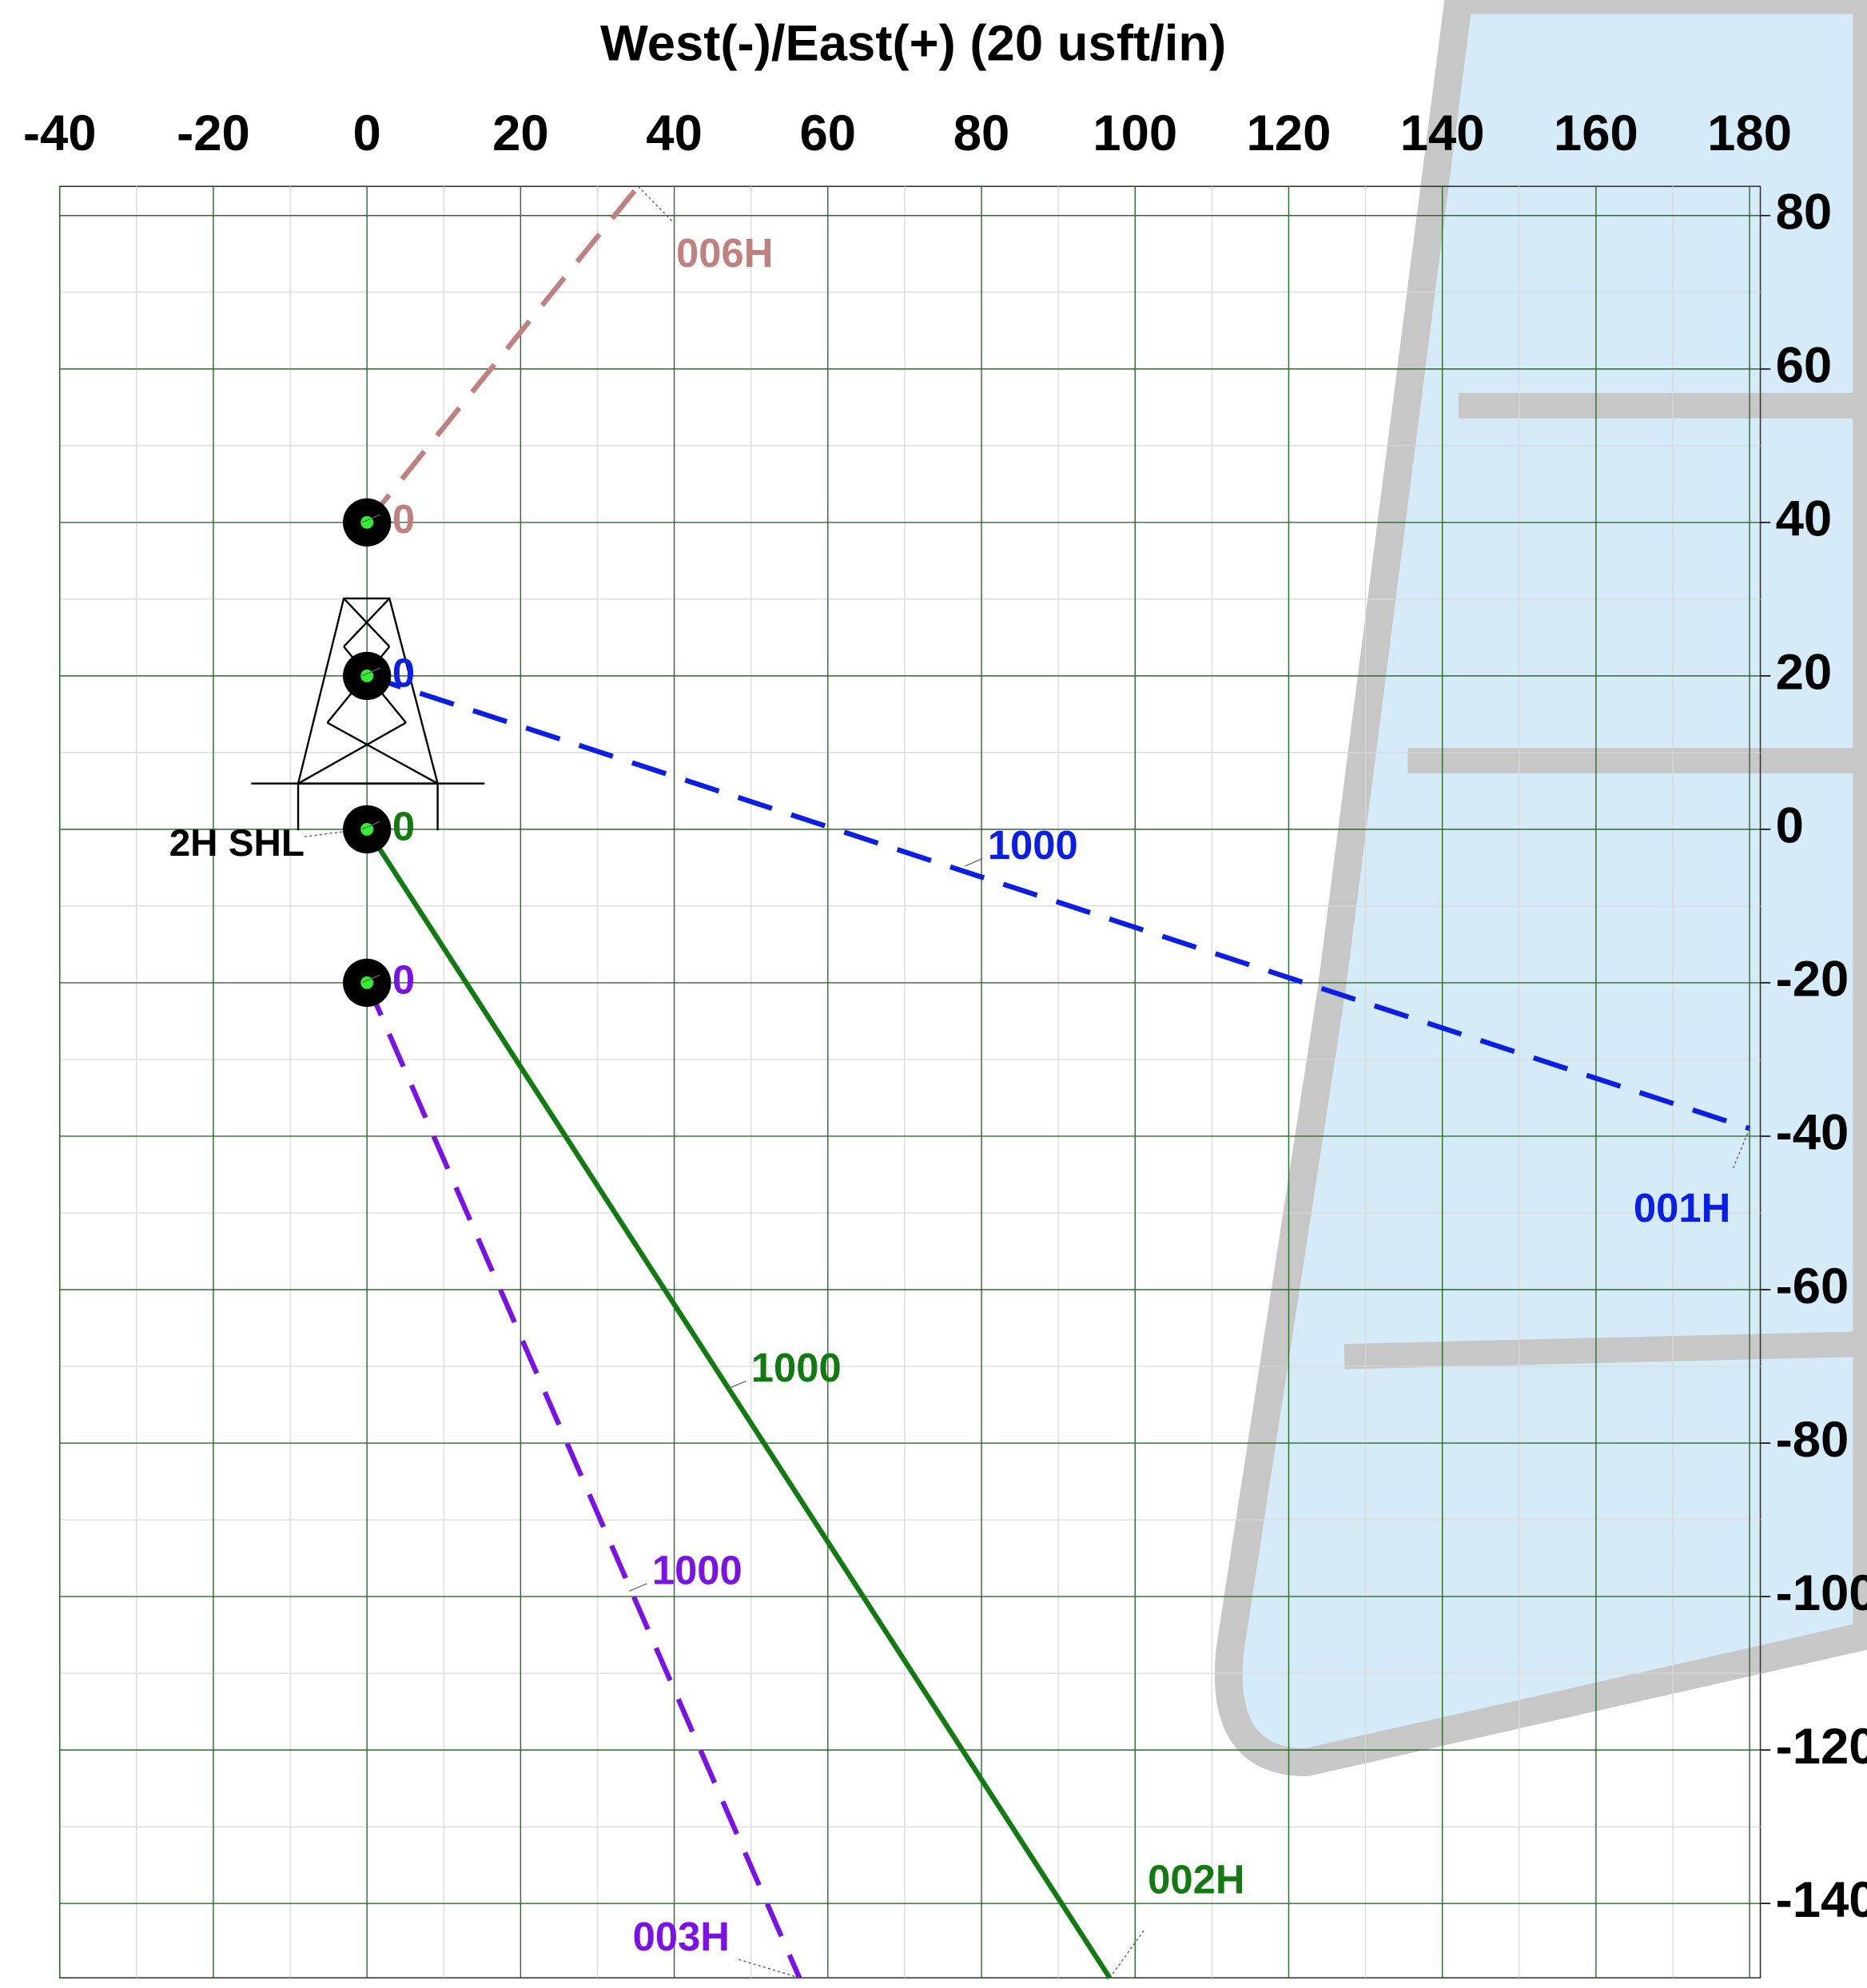  Describe the element at coordinates (1812, 980) in the screenshot. I see `y-tick-label: -20` at that location.